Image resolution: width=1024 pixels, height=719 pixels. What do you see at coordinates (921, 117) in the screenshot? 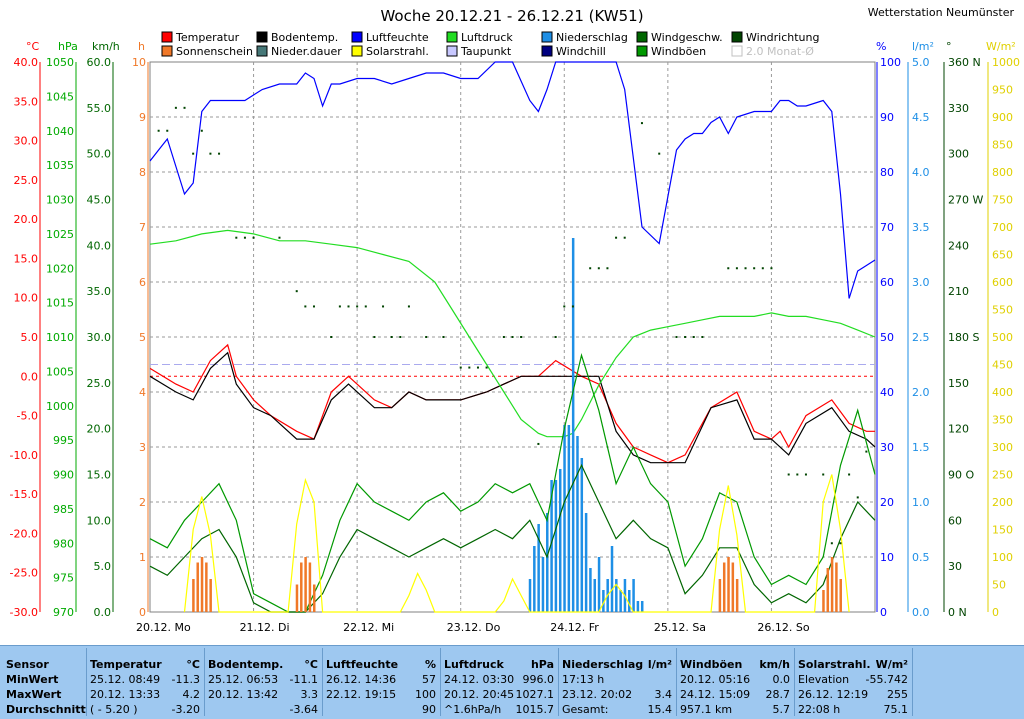
I see `axis-tick-rain: 4.5` at bounding box center [921, 117].